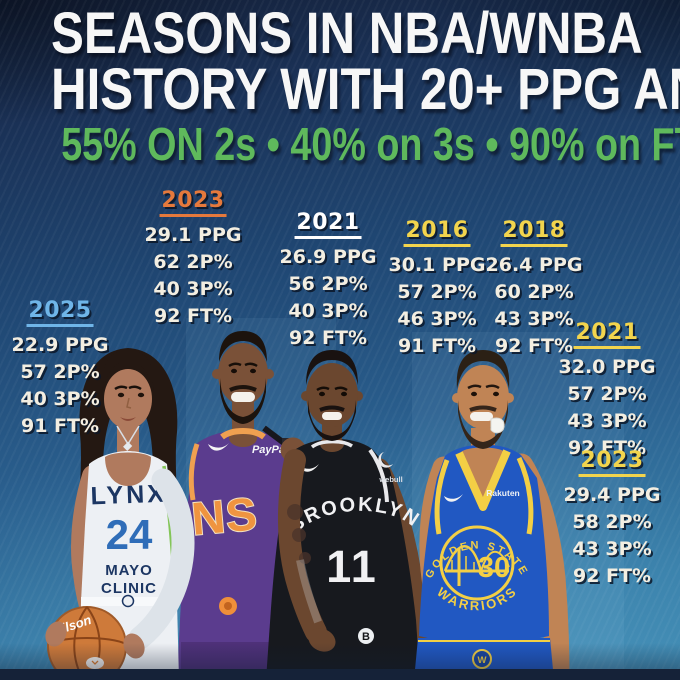 Image resolution: width=680 pixels, height=680 pixels. What do you see at coordinates (442, 497) in the screenshot?
I see `curry-armhole-trim-left` at bounding box center [442, 497].